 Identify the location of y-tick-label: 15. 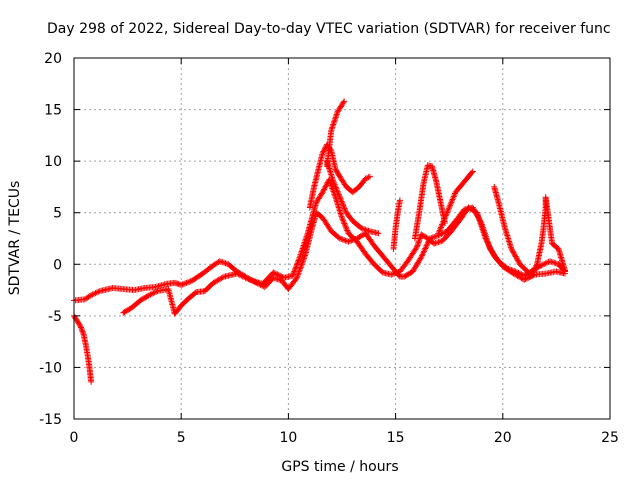
(53, 111).